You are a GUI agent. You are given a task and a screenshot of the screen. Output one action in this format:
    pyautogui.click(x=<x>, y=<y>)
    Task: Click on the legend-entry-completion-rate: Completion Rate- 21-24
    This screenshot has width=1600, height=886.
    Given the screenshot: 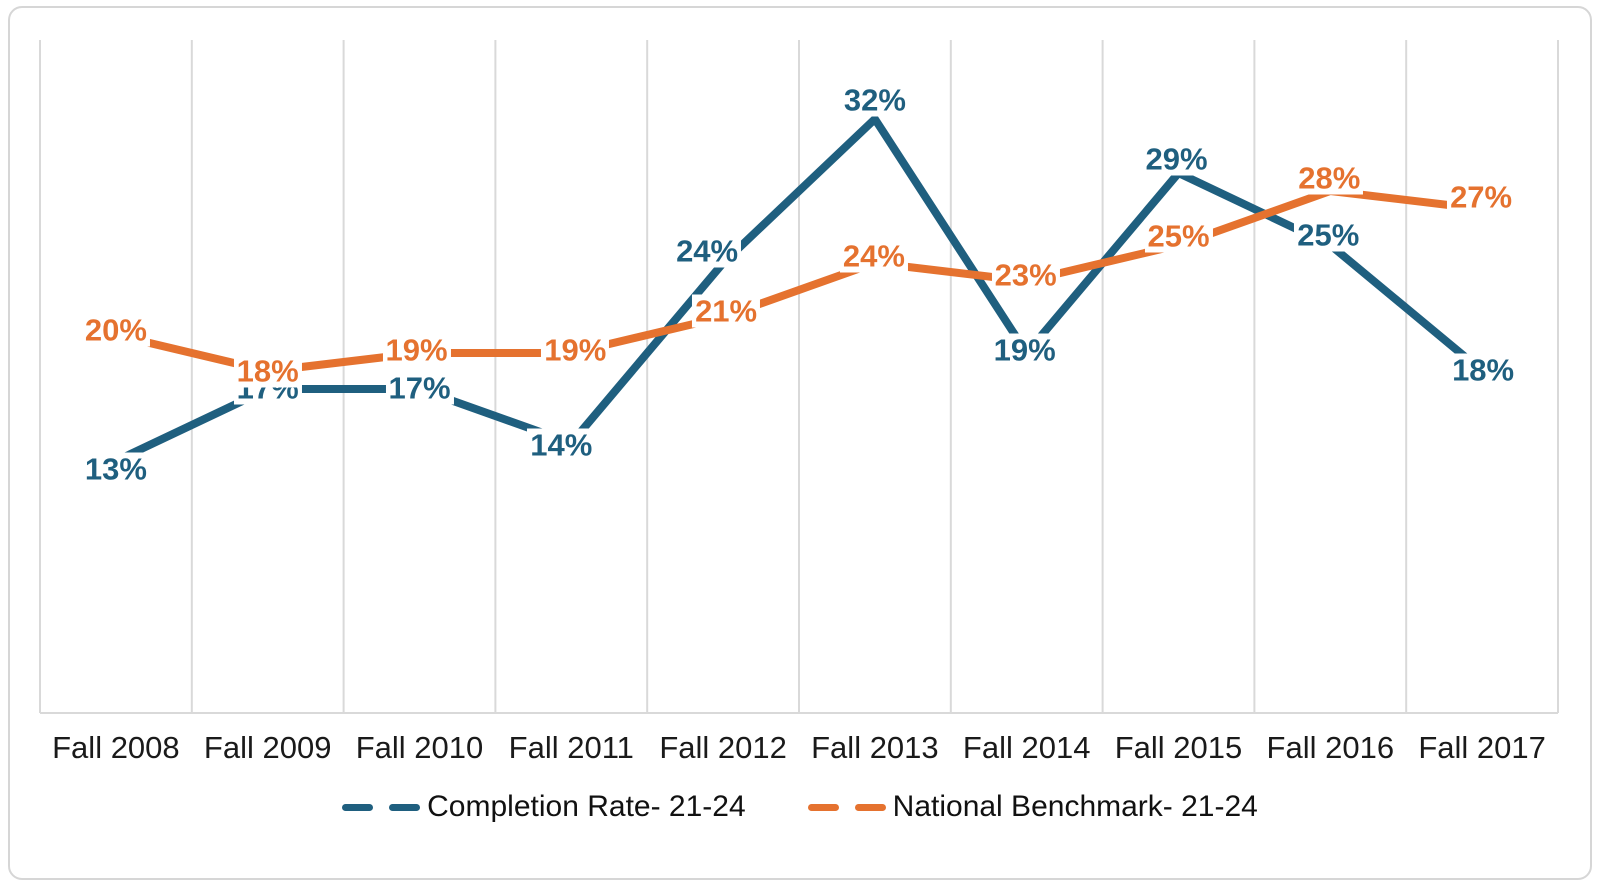 What is the action you would take?
    pyautogui.click(x=544, y=807)
    